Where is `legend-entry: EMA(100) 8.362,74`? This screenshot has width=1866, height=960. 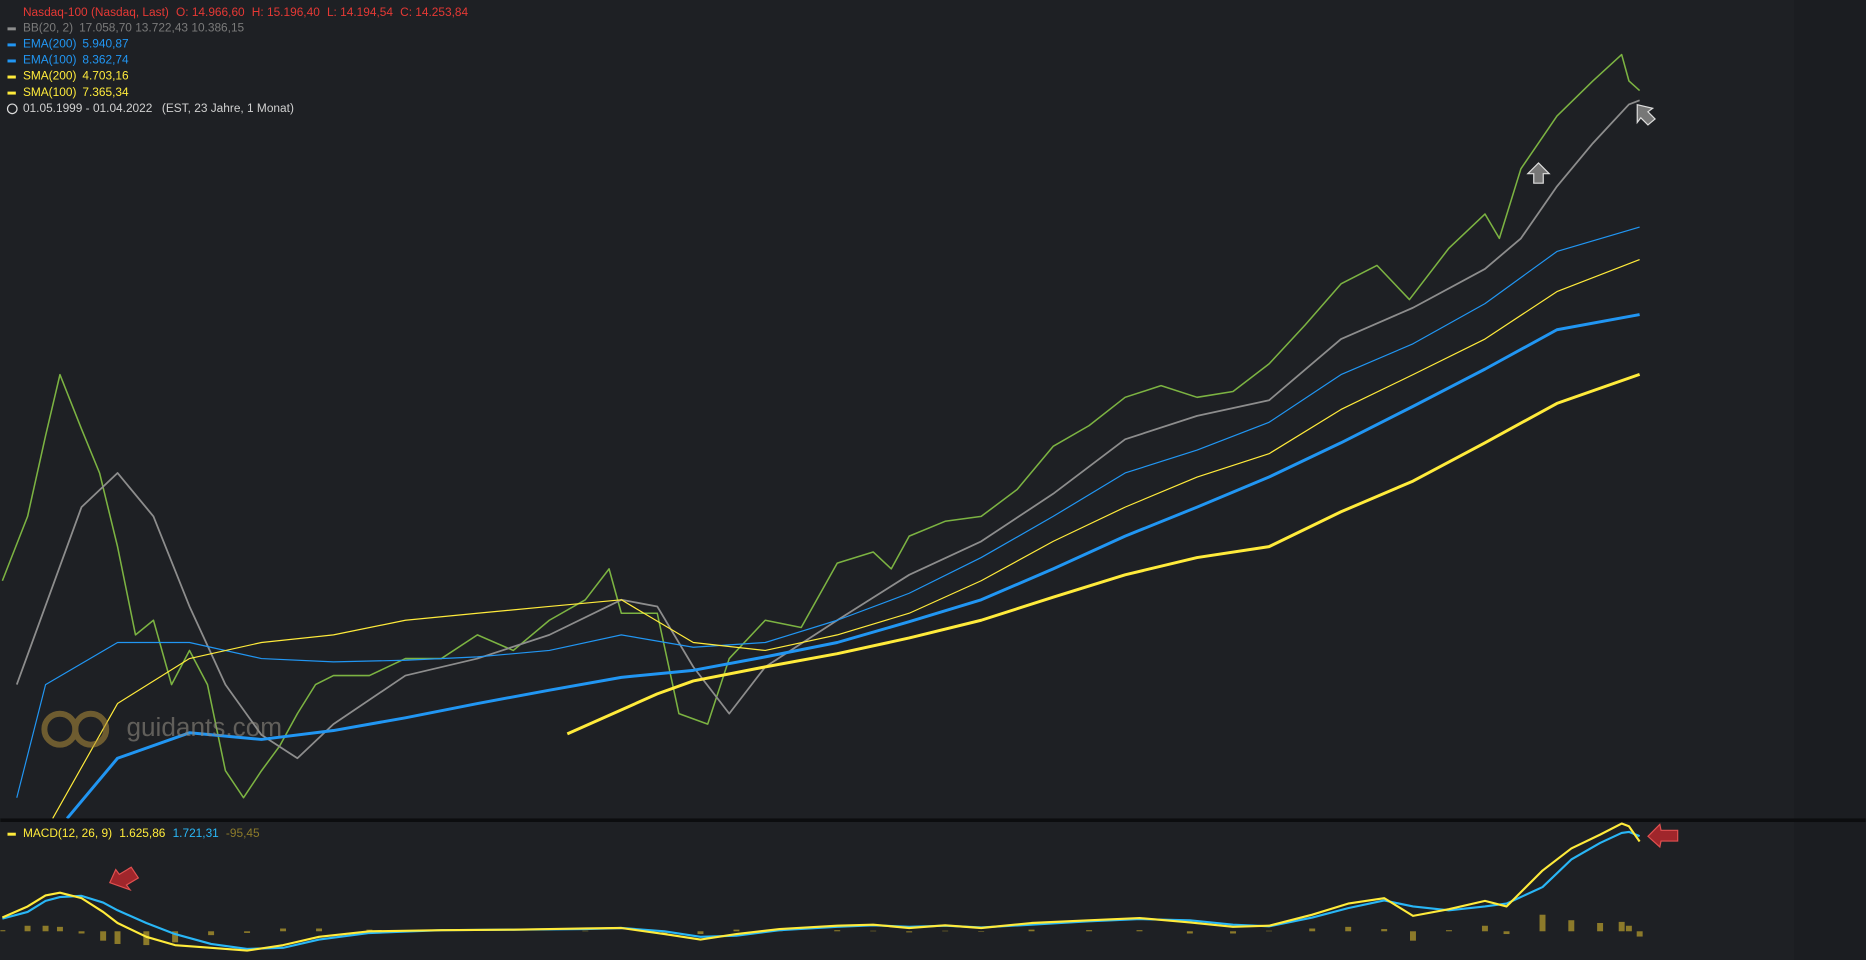 legend-entry: EMA(100) 8.362,74 is located at coordinates (76, 60).